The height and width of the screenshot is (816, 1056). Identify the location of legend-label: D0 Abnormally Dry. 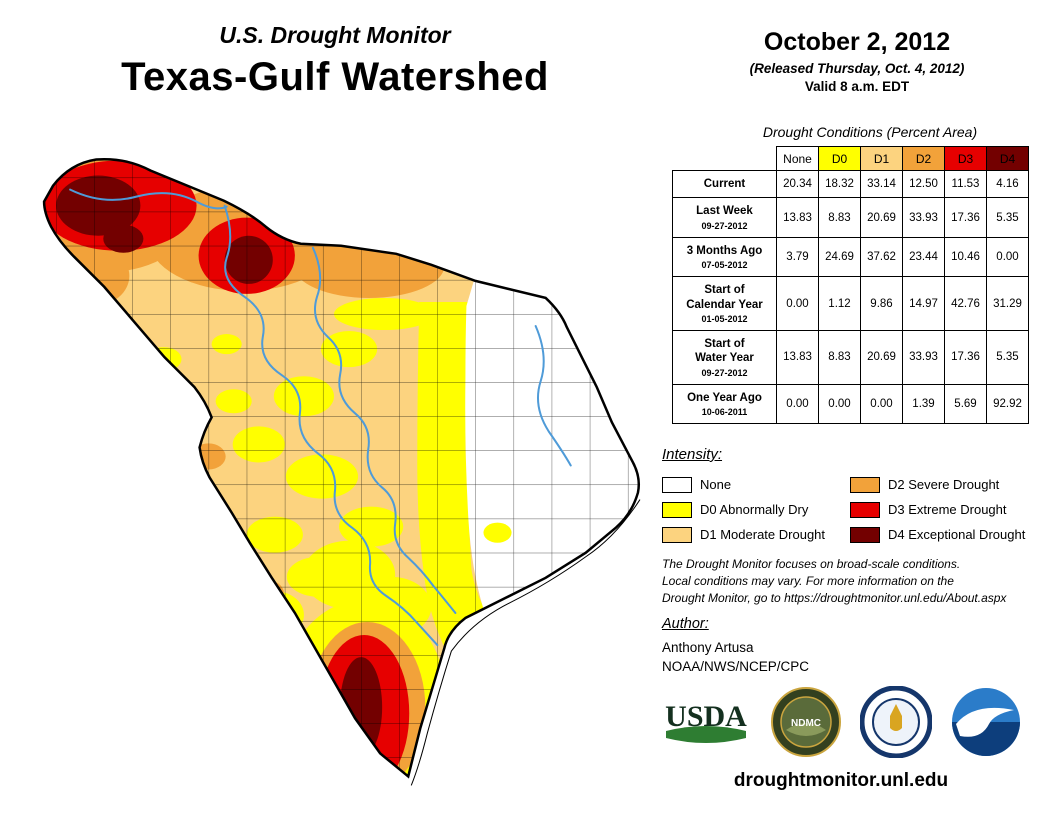
(754, 509).